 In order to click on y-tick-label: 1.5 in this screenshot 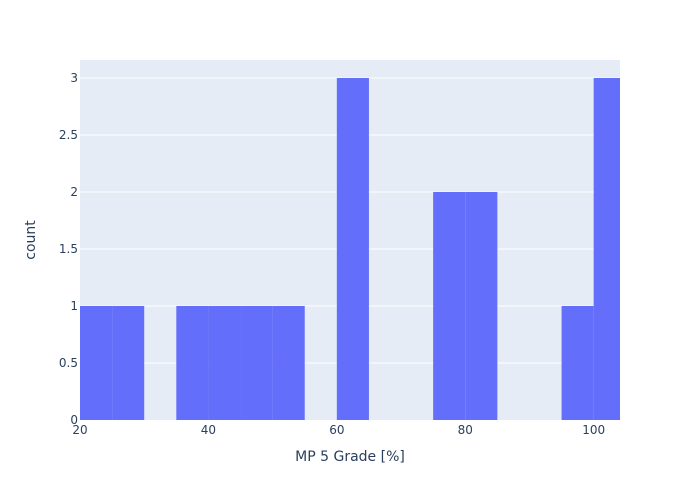, I will do `click(68, 249)`.